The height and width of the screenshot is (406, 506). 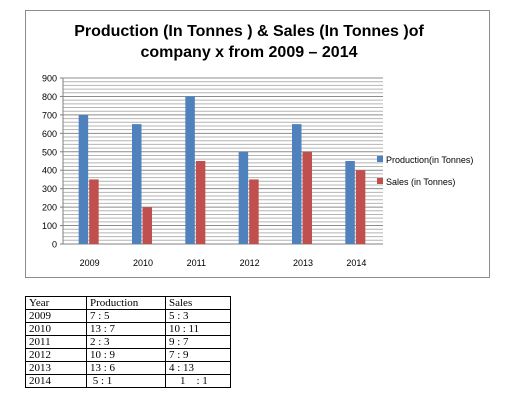 What do you see at coordinates (198, 303) in the screenshot?
I see `header-sales: Sales` at bounding box center [198, 303].